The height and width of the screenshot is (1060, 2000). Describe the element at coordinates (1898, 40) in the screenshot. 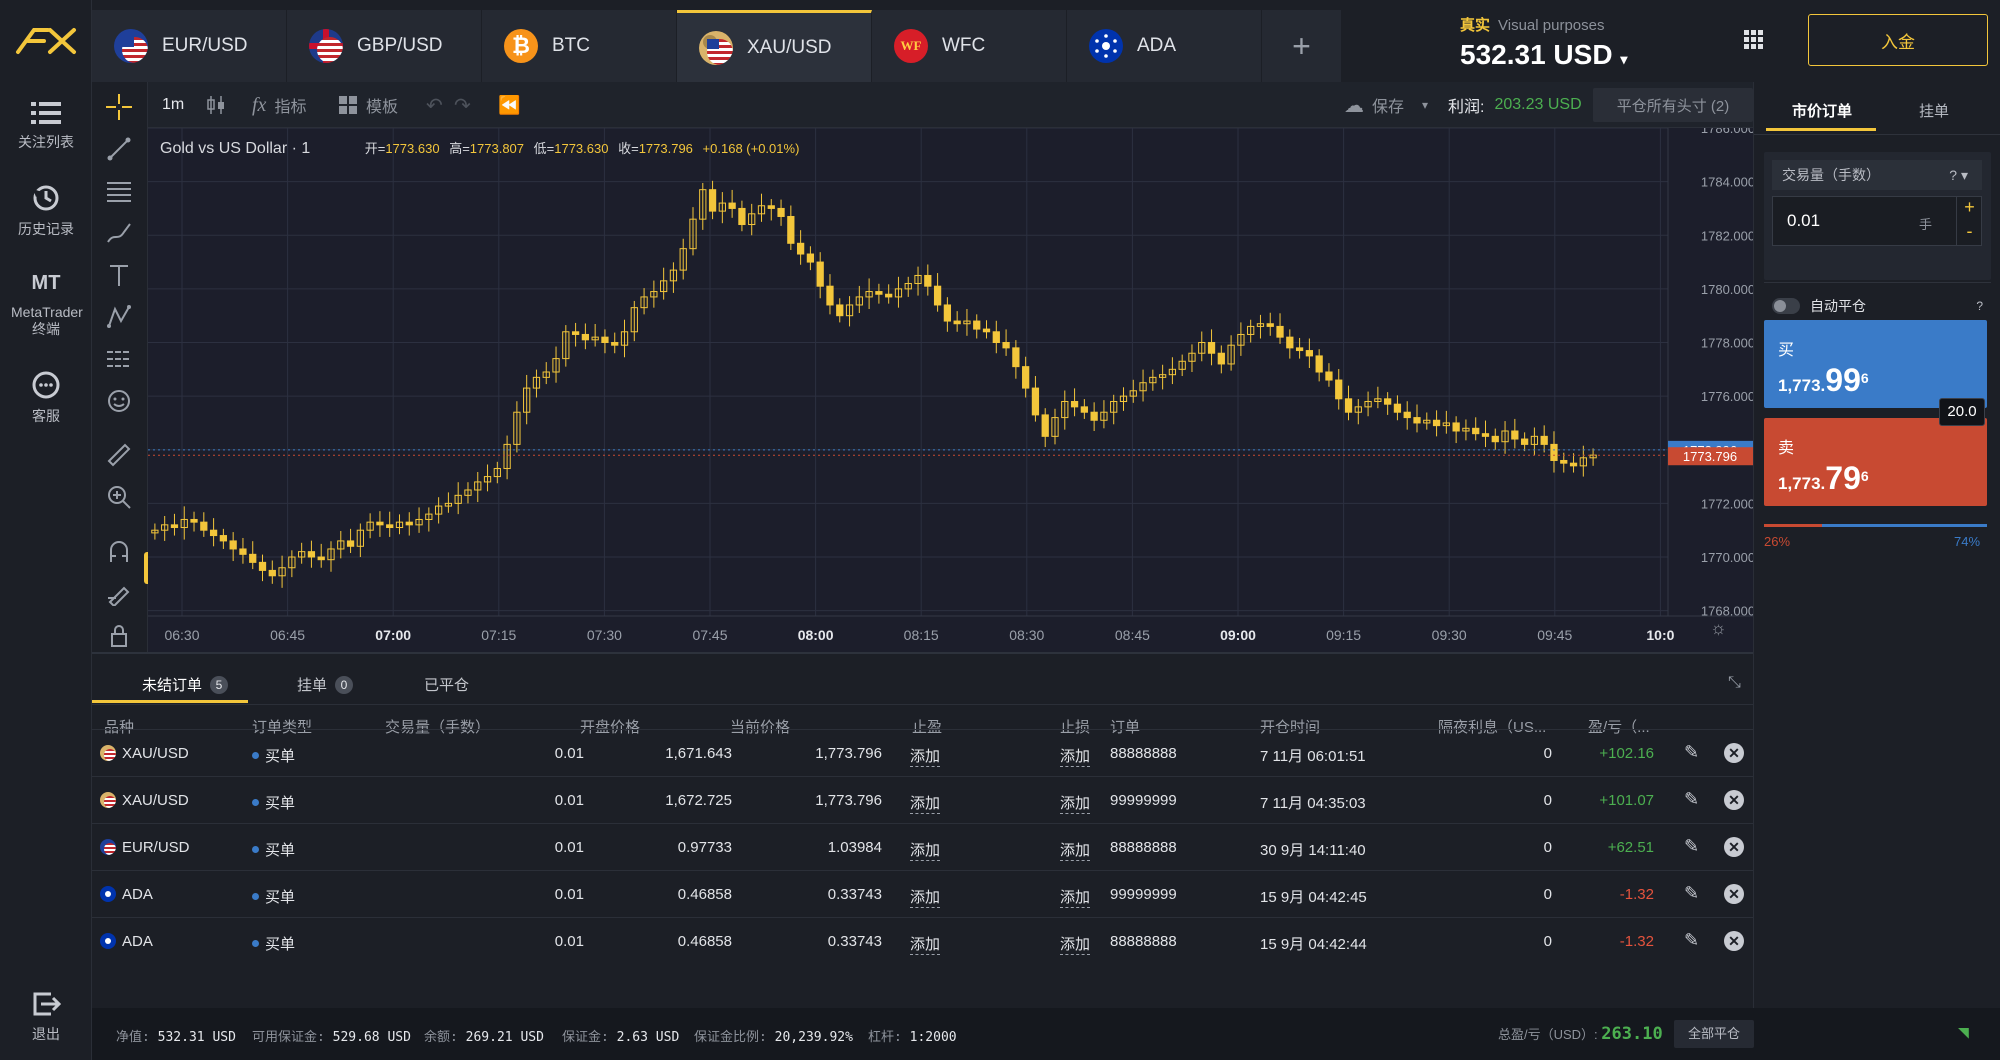

I see `deposit-button: 入金` at that location.